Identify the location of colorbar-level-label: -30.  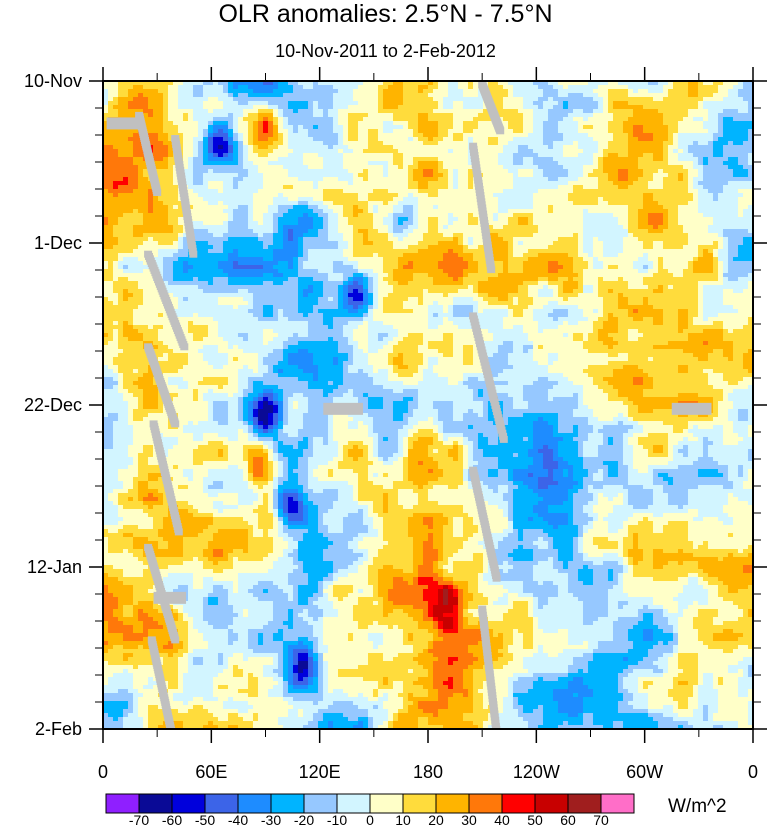
(271, 820).